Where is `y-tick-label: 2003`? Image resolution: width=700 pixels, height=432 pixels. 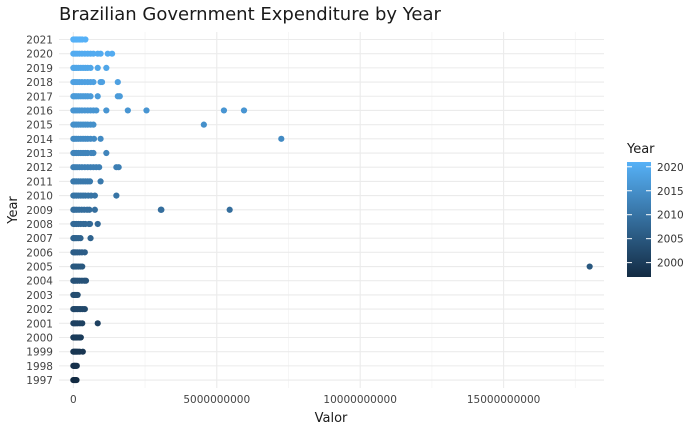
y-tick-label: 2003 is located at coordinates (39, 296).